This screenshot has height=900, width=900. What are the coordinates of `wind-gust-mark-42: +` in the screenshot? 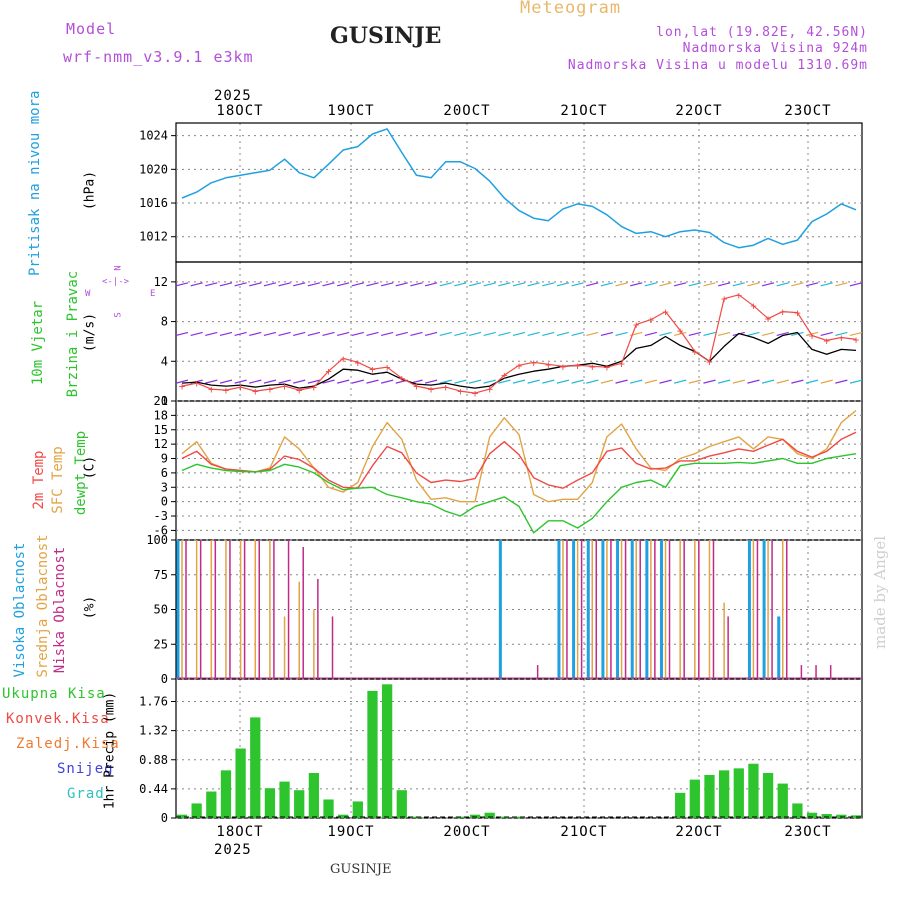 It's located at (797, 313).